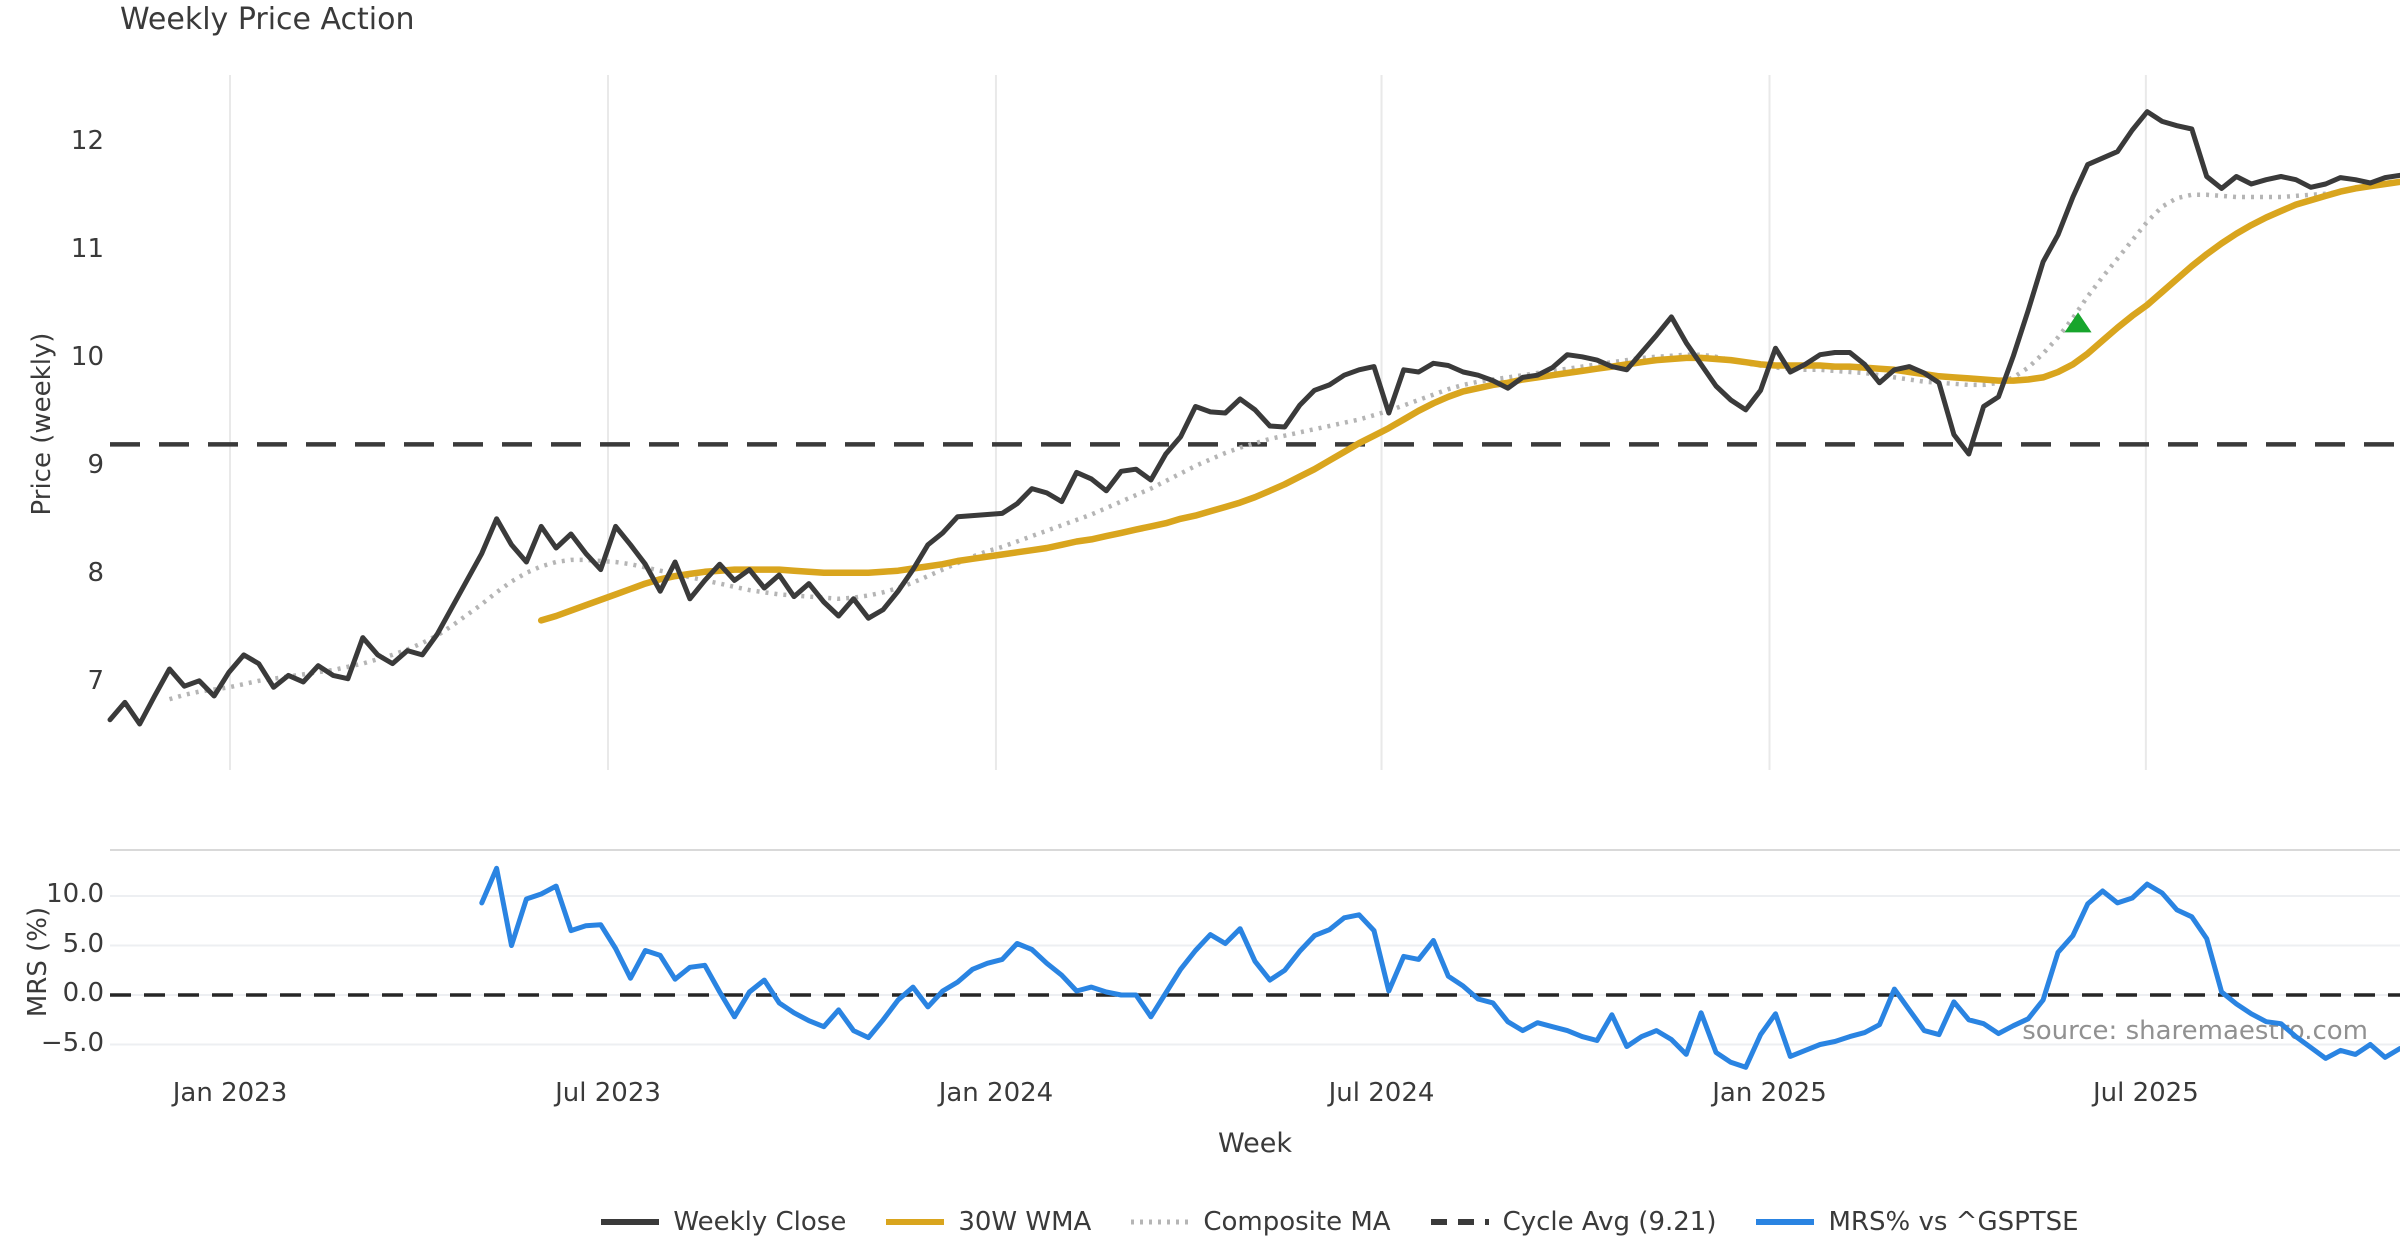 The height and width of the screenshot is (1260, 2400). Describe the element at coordinates (1381, 1093) in the screenshot. I see `x-tick-label-3: Jul 2024` at that location.